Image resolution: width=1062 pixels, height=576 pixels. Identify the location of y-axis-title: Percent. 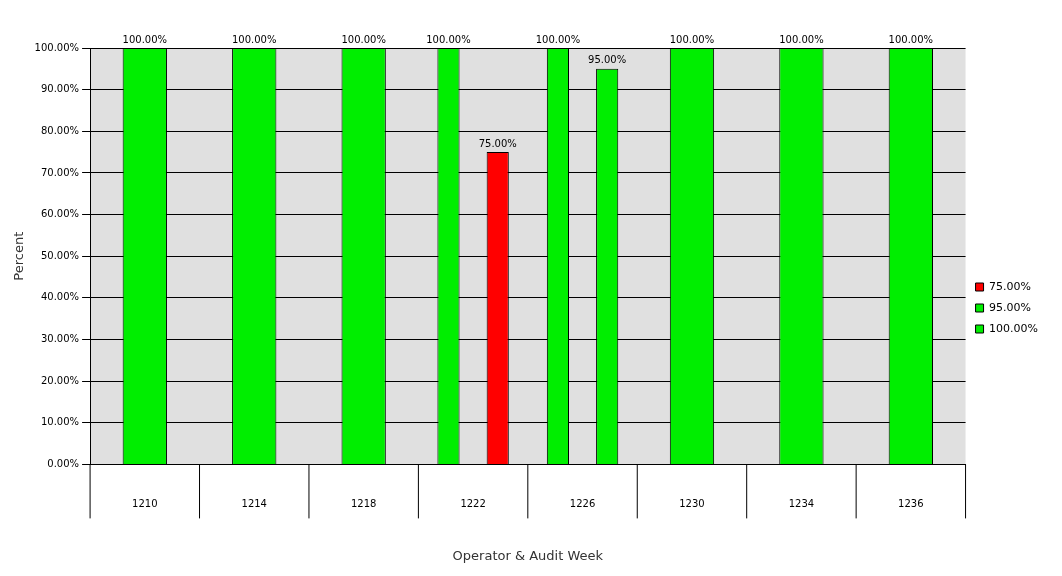
(19, 256).